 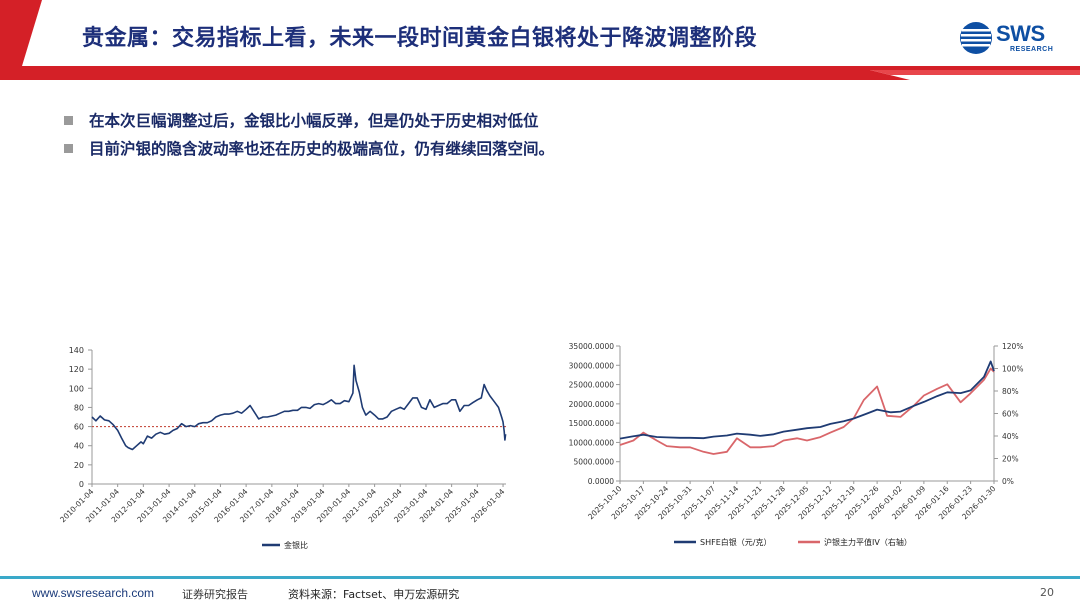 What do you see at coordinates (1020, 33) in the screenshot?
I see `logo-text: SWS` at bounding box center [1020, 33].